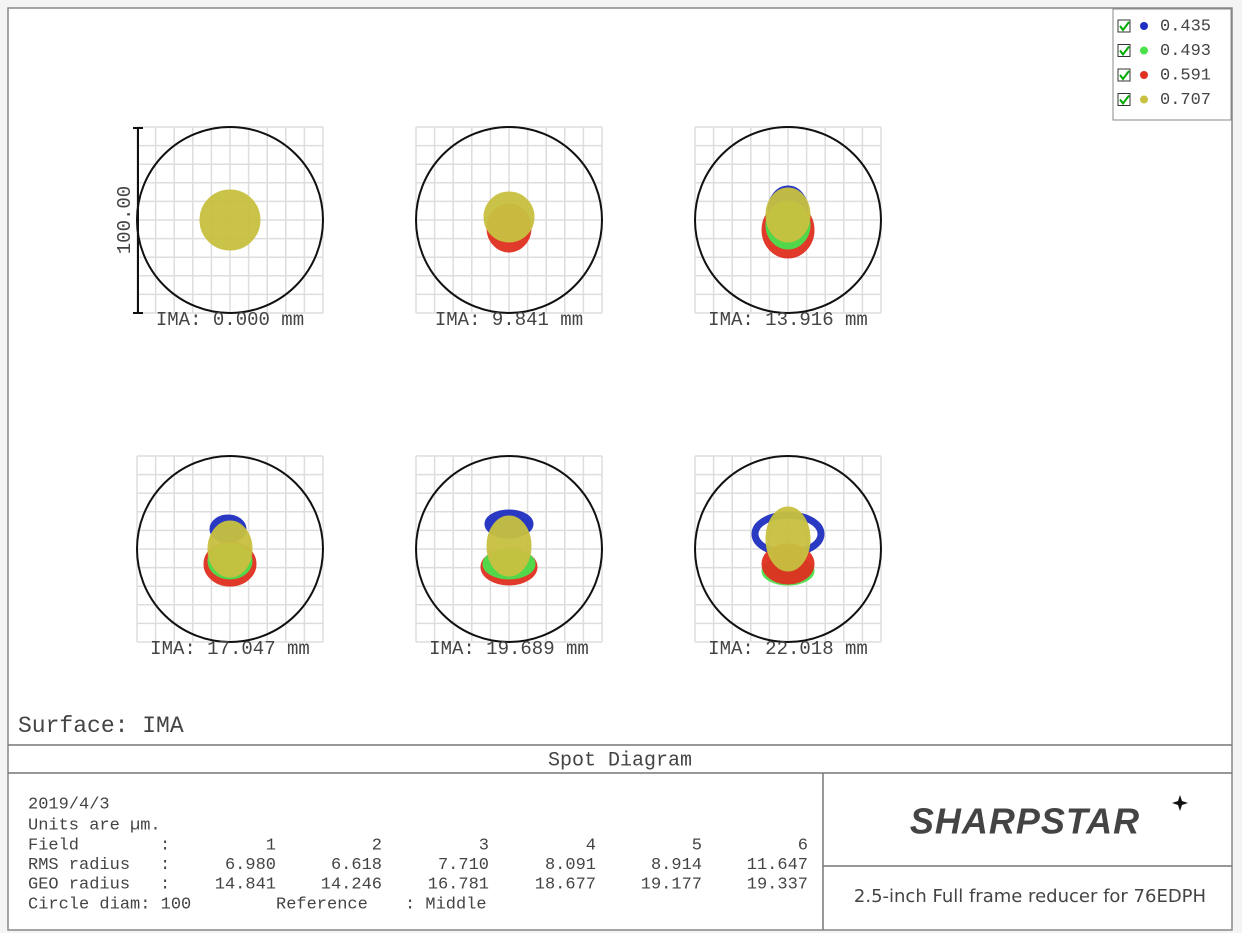  What do you see at coordinates (446, 904) in the screenshot?
I see `reference-value: : Middle` at bounding box center [446, 904].